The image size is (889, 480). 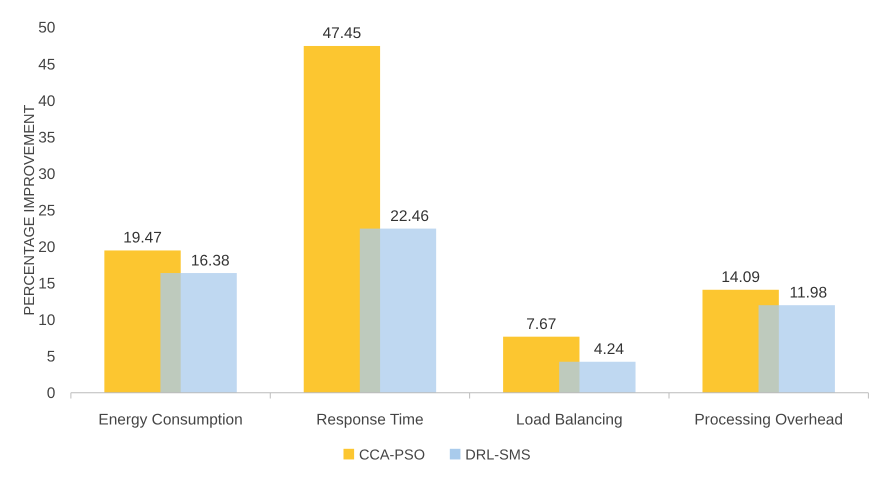 What do you see at coordinates (47, 65) in the screenshot?
I see `y-tick-label: 45` at bounding box center [47, 65].